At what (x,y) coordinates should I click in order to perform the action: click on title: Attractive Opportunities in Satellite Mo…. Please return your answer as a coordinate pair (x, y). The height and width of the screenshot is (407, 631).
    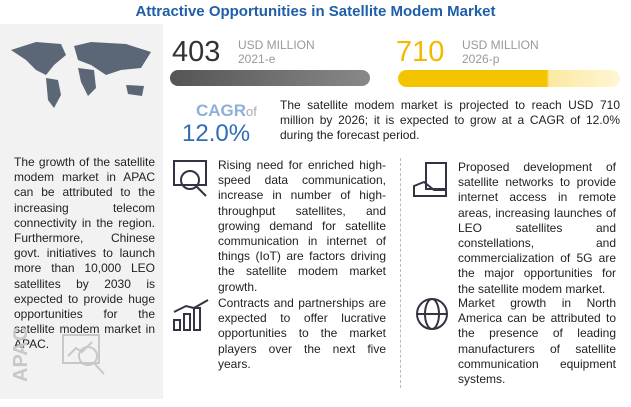
    Looking at the image, I should click on (315, 11).